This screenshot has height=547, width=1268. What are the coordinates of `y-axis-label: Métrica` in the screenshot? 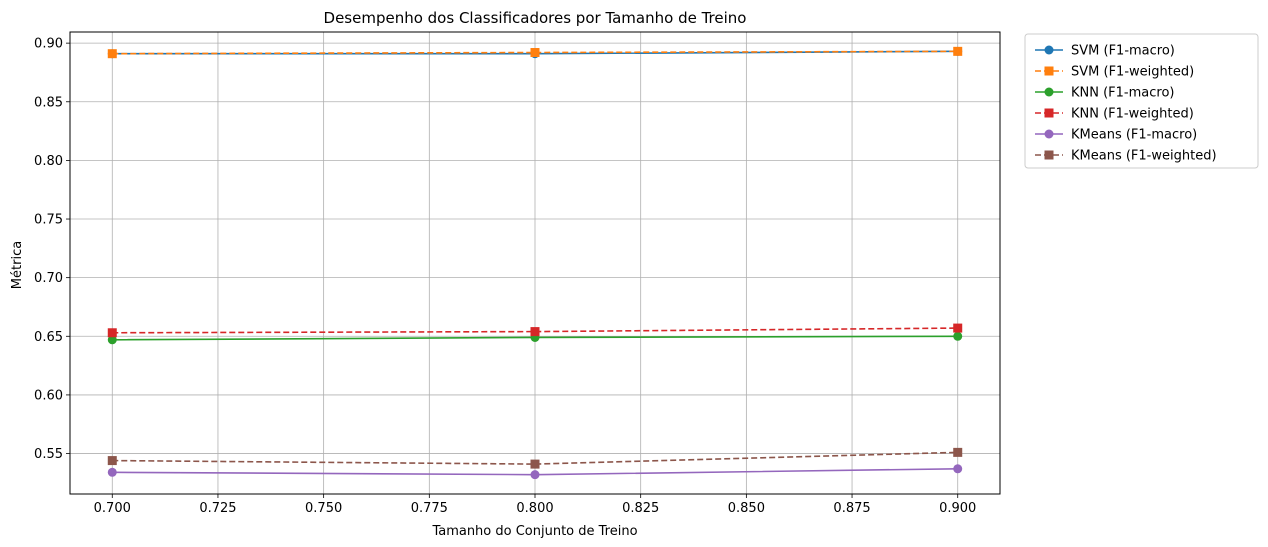 It's located at (17, 265).